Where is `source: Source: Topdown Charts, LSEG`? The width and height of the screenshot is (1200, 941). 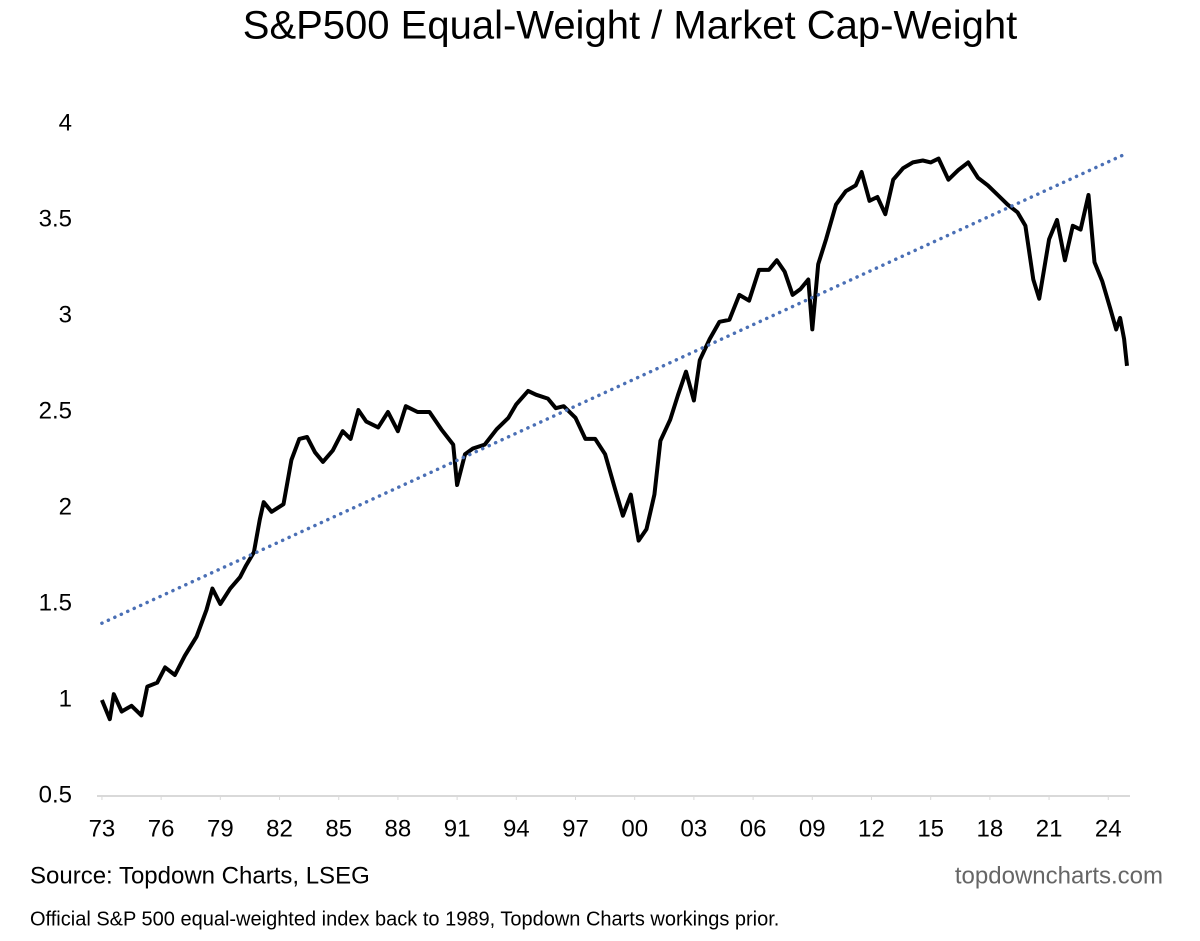
source: Source: Topdown Charts, LSEG is located at coordinates (200, 875).